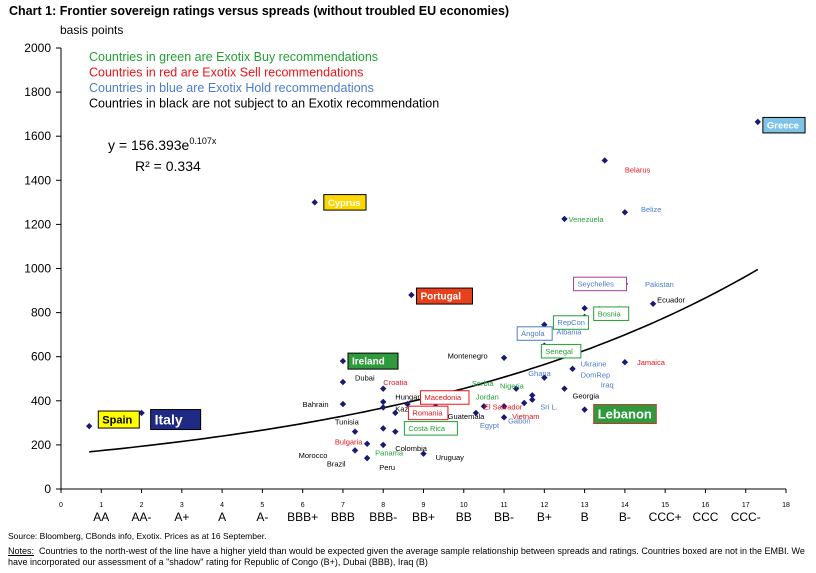  I want to click on country-label: DomRep, so click(596, 374).